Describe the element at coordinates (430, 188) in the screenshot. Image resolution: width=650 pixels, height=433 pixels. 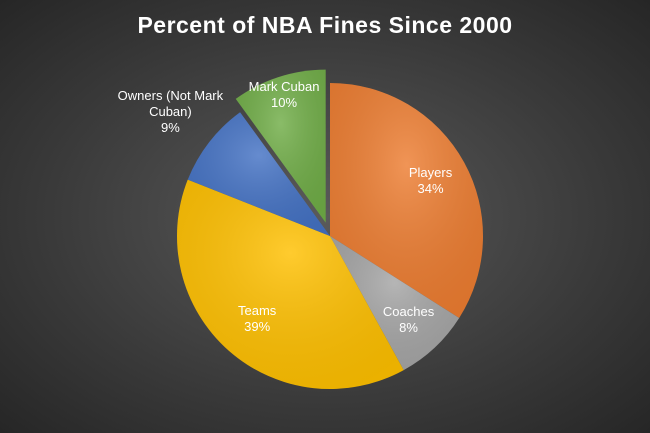
I see `value-label: 34%` at that location.